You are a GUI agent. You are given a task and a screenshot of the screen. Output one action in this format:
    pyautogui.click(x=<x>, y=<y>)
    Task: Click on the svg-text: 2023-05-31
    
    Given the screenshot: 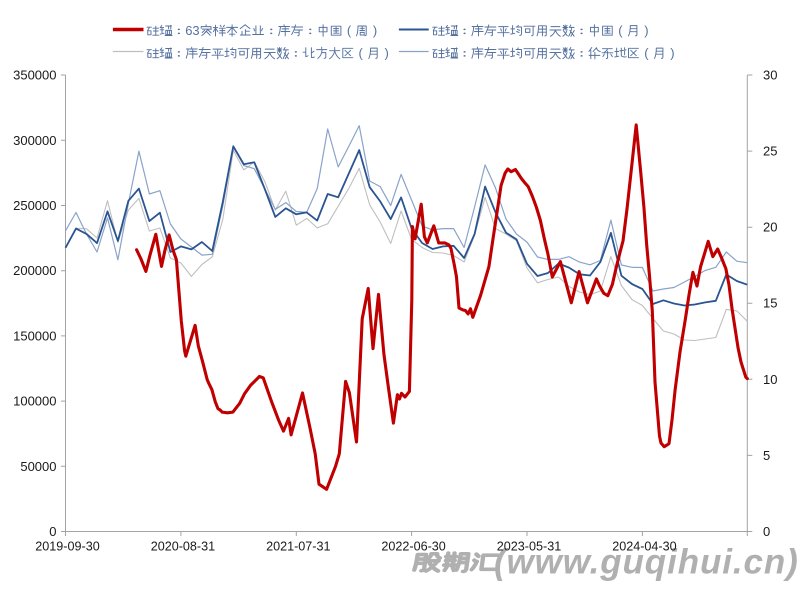 What is the action you would take?
    pyautogui.click(x=529, y=547)
    